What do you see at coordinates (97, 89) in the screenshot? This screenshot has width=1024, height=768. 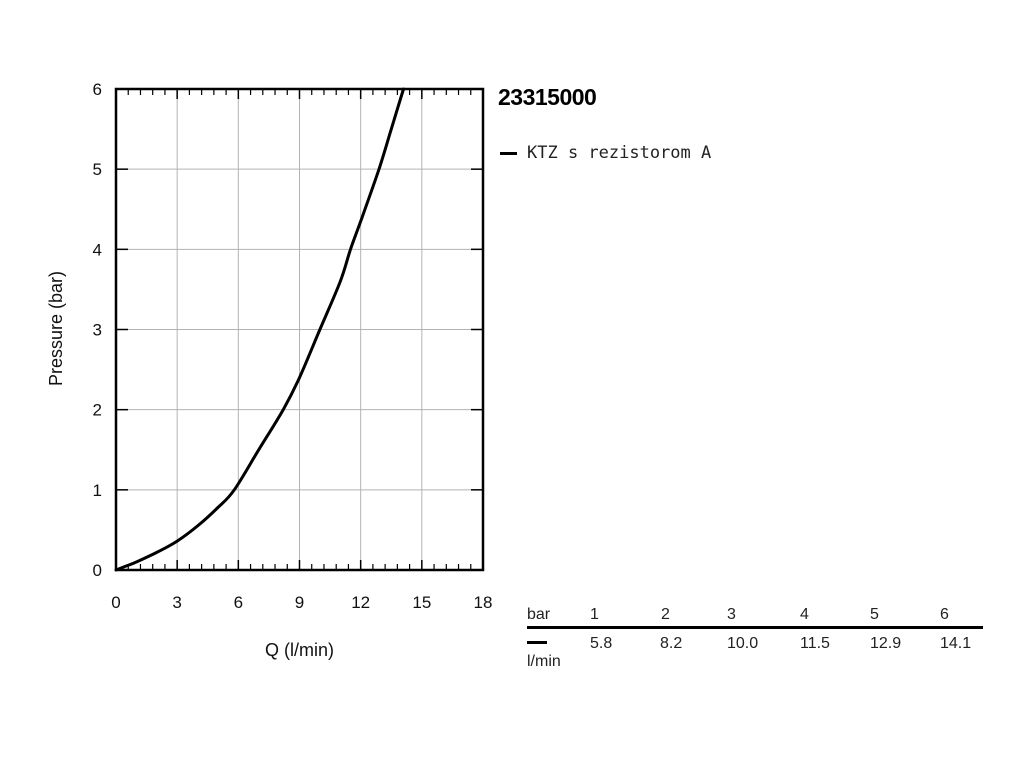 I see `y-tick-label: 6` at bounding box center [97, 89].